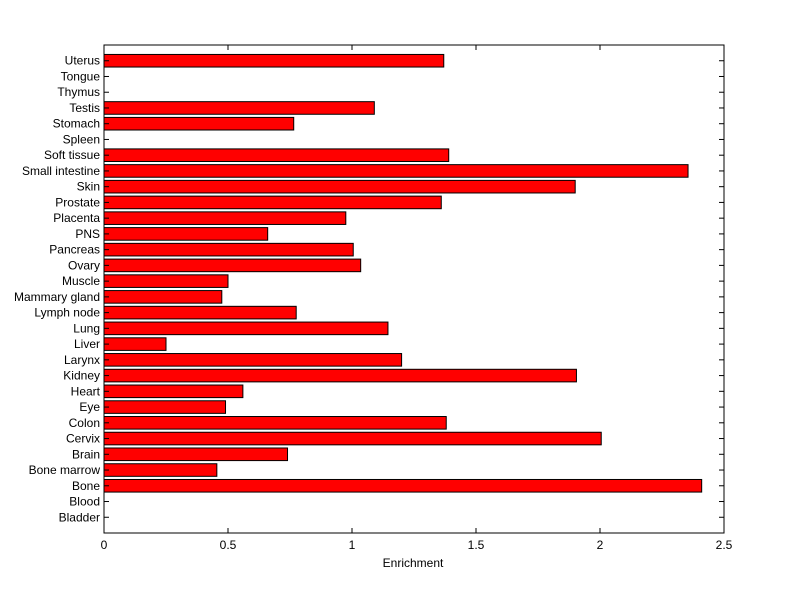  Describe the element at coordinates (86, 486) in the screenshot. I see `y-tick-label-bone: Bone` at that location.